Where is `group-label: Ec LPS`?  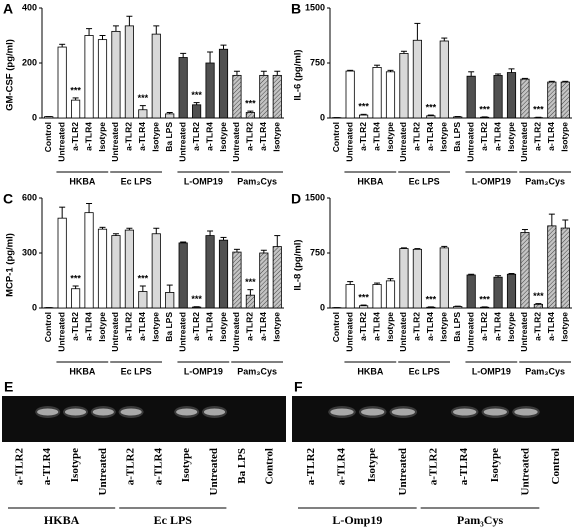
group-label: Ec LPS is located at coordinates (173, 520).